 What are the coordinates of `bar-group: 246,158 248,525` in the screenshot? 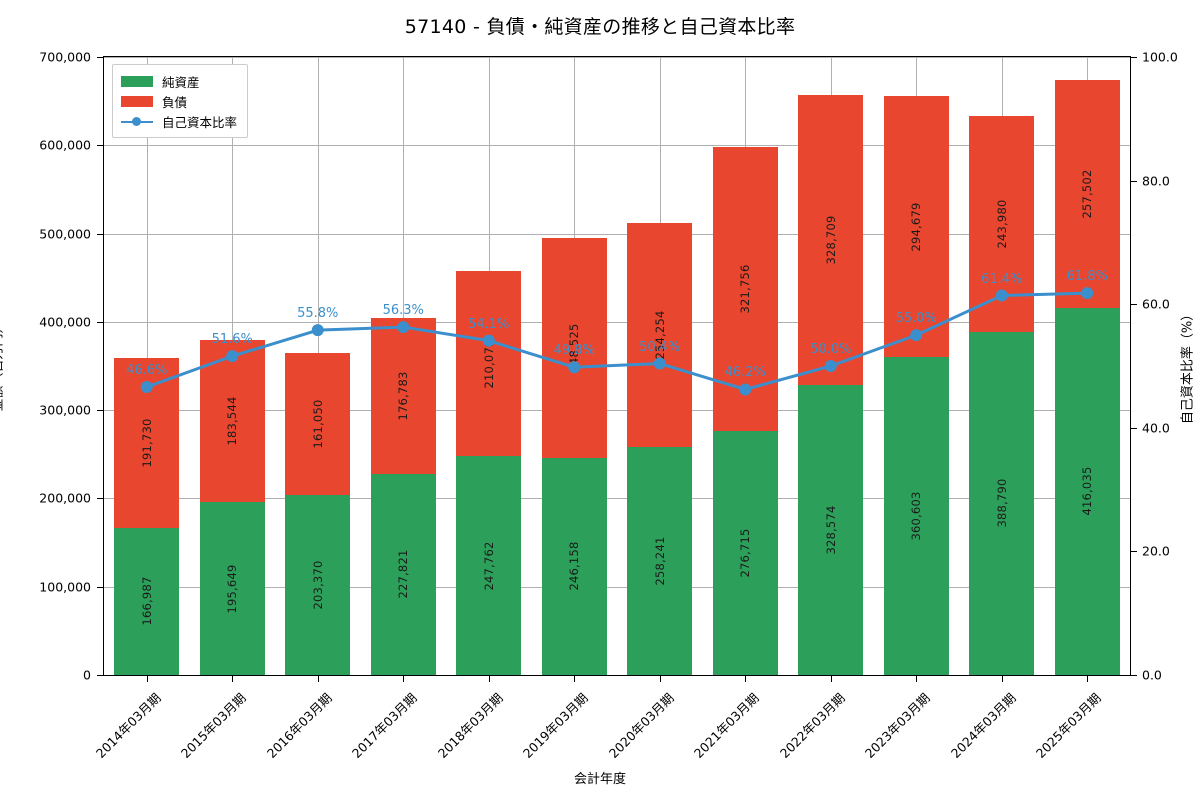 It's located at (574, 366).